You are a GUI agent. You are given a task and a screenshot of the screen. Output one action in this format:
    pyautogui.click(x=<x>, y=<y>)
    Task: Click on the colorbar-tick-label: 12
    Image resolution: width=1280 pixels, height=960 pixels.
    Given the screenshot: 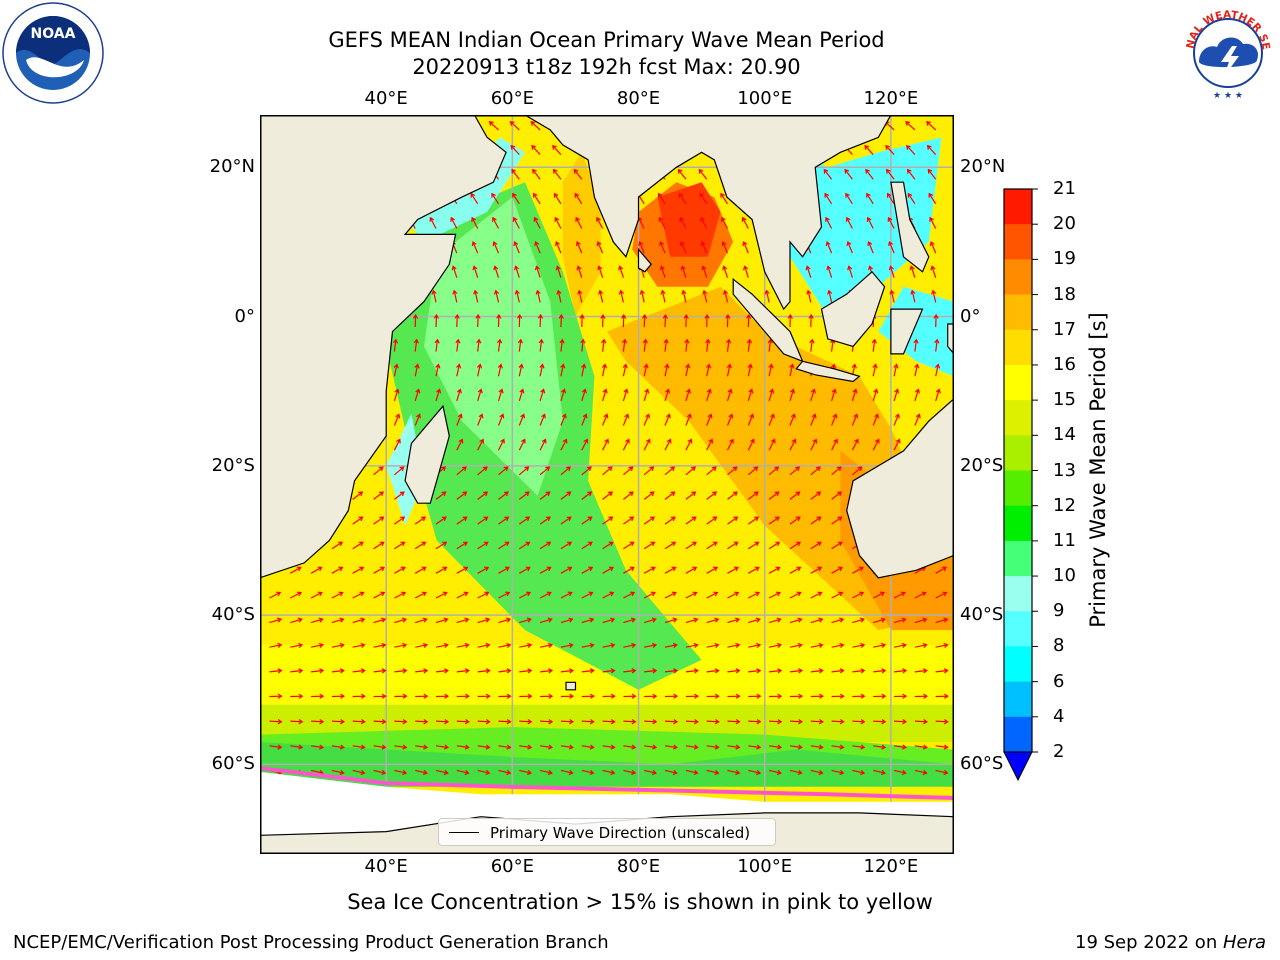 What is the action you would take?
    pyautogui.click(x=1064, y=505)
    